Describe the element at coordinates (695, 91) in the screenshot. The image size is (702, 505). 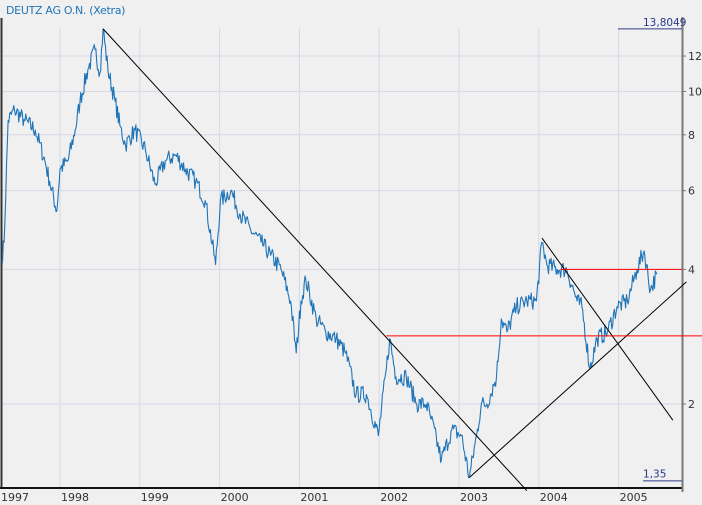
I see `y-tick-label: 10` at that location.